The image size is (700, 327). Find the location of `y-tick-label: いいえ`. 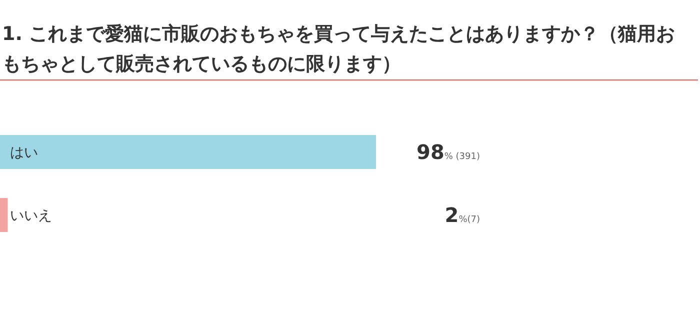

y-tick-label: いいえ is located at coordinates (31, 216).